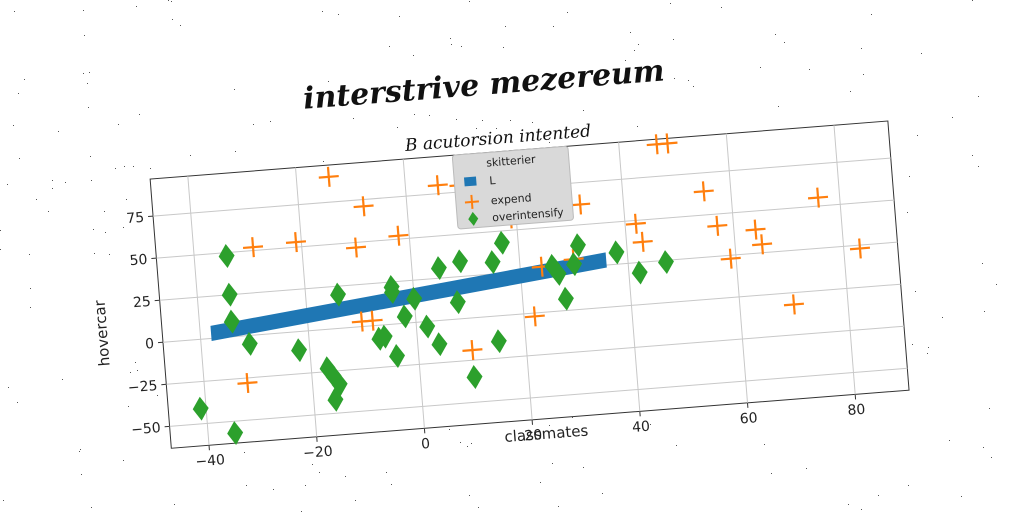 This screenshot has width=1024, height=516. I want to click on y-tick-label: 0, so click(150, 344).